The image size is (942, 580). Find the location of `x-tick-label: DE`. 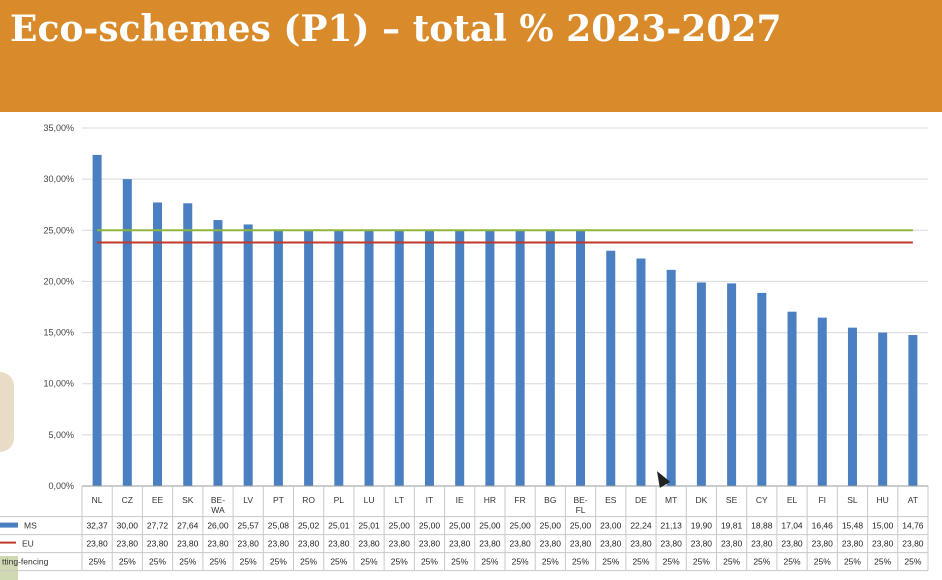

x-tick-label: DE is located at coordinates (641, 500).